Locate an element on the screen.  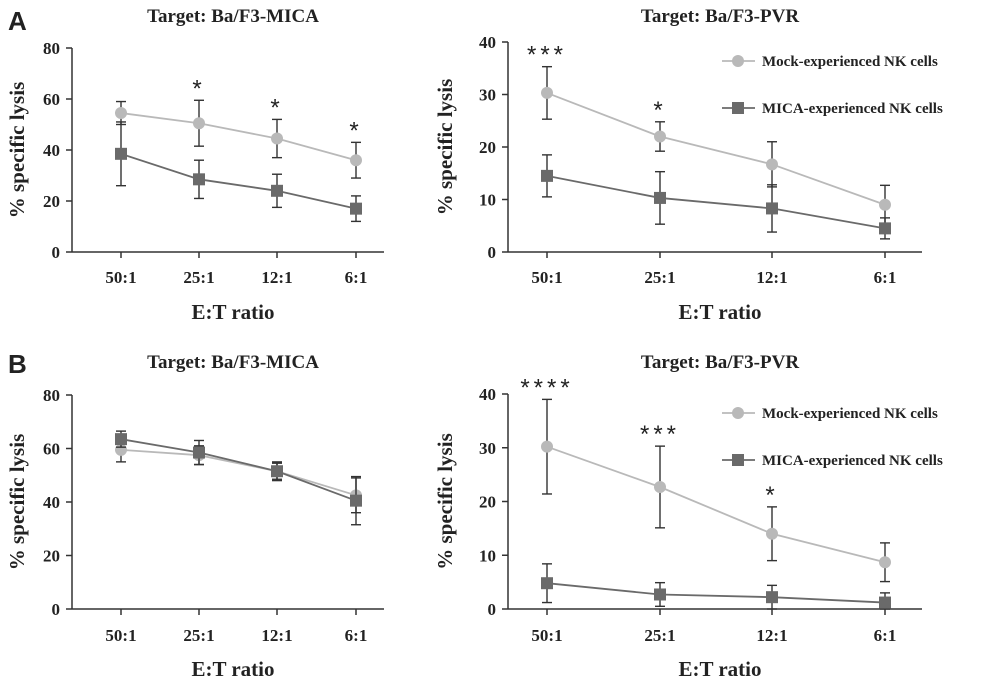
y-tick-label: 30 is located at coordinates (487, 95).